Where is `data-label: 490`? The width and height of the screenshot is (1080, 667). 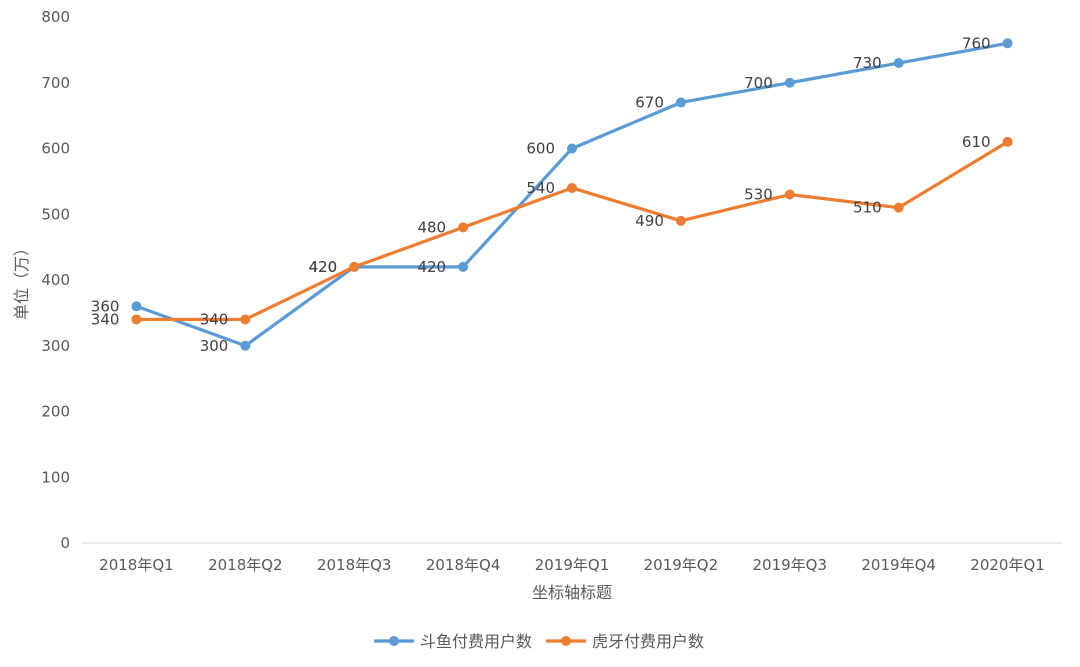 data-label: 490 is located at coordinates (649, 221).